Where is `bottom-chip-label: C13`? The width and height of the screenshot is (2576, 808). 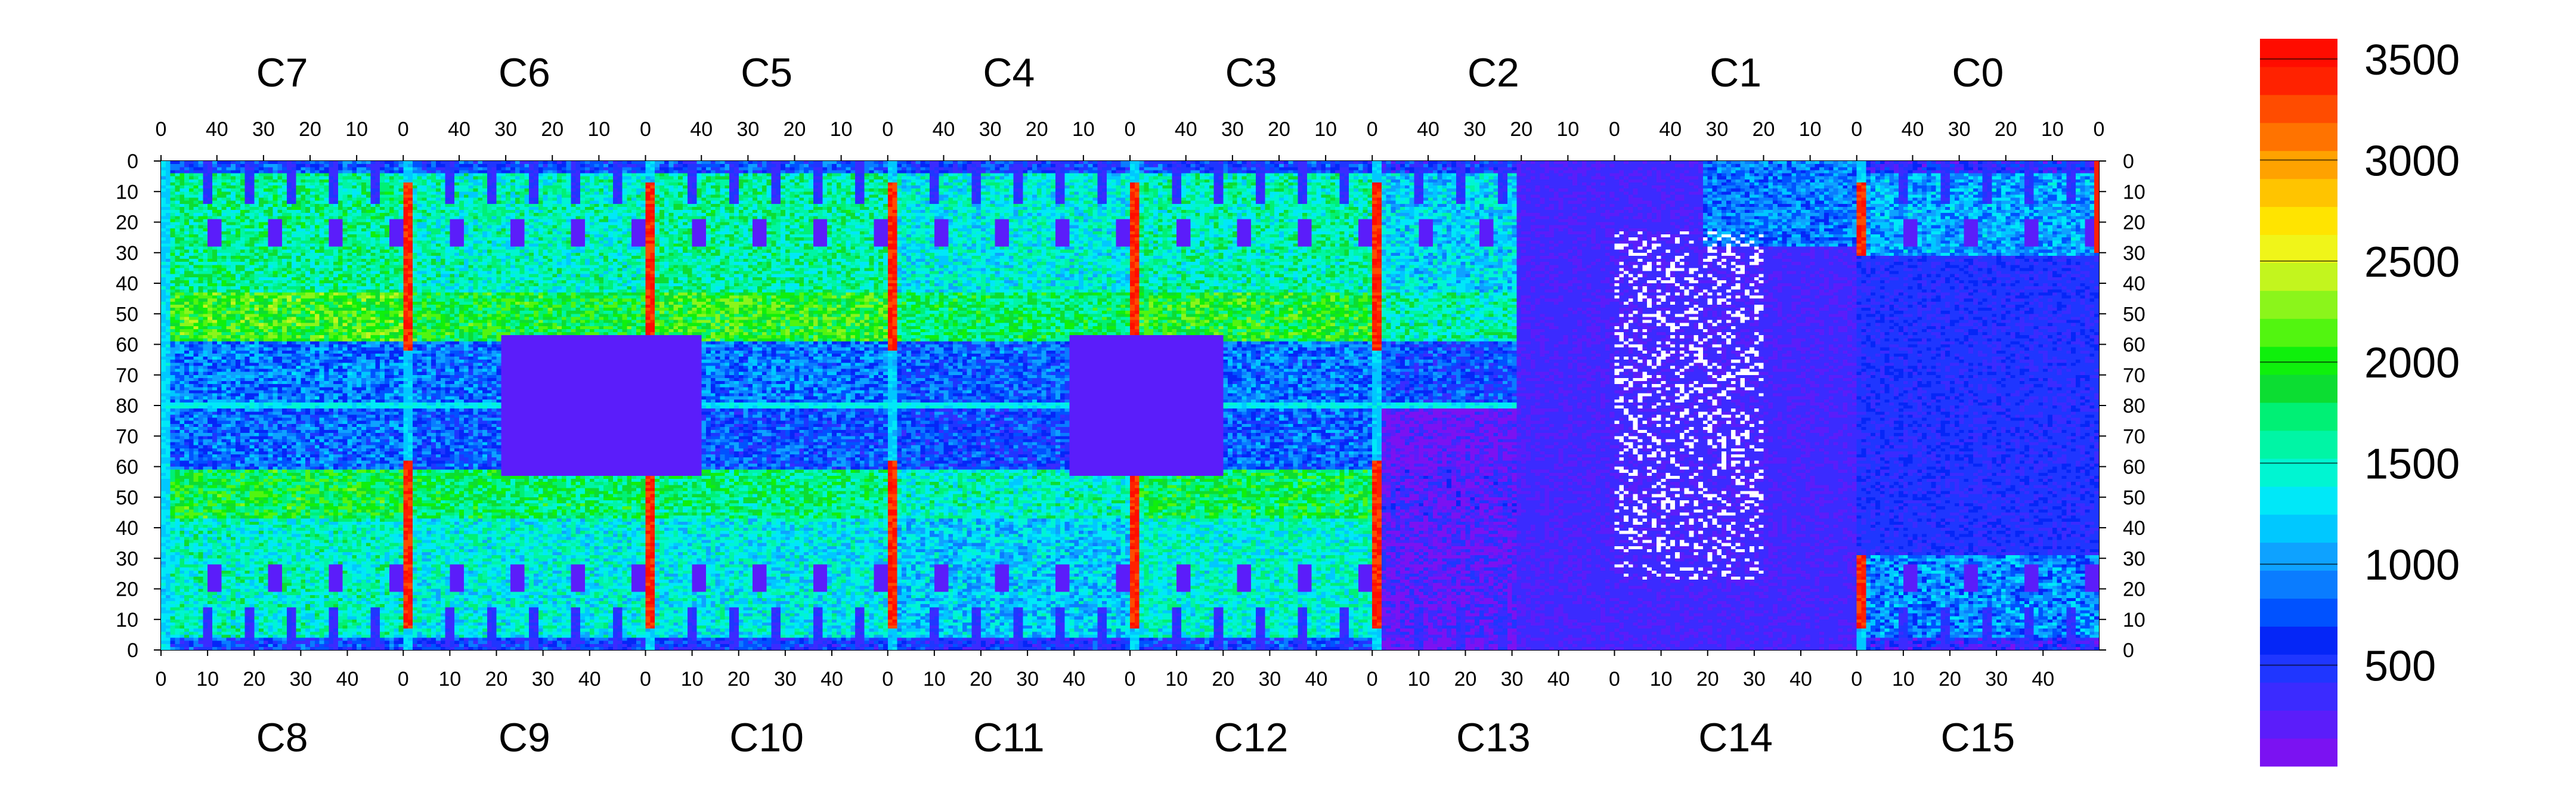
bottom-chip-label: C13 is located at coordinates (1494, 737).